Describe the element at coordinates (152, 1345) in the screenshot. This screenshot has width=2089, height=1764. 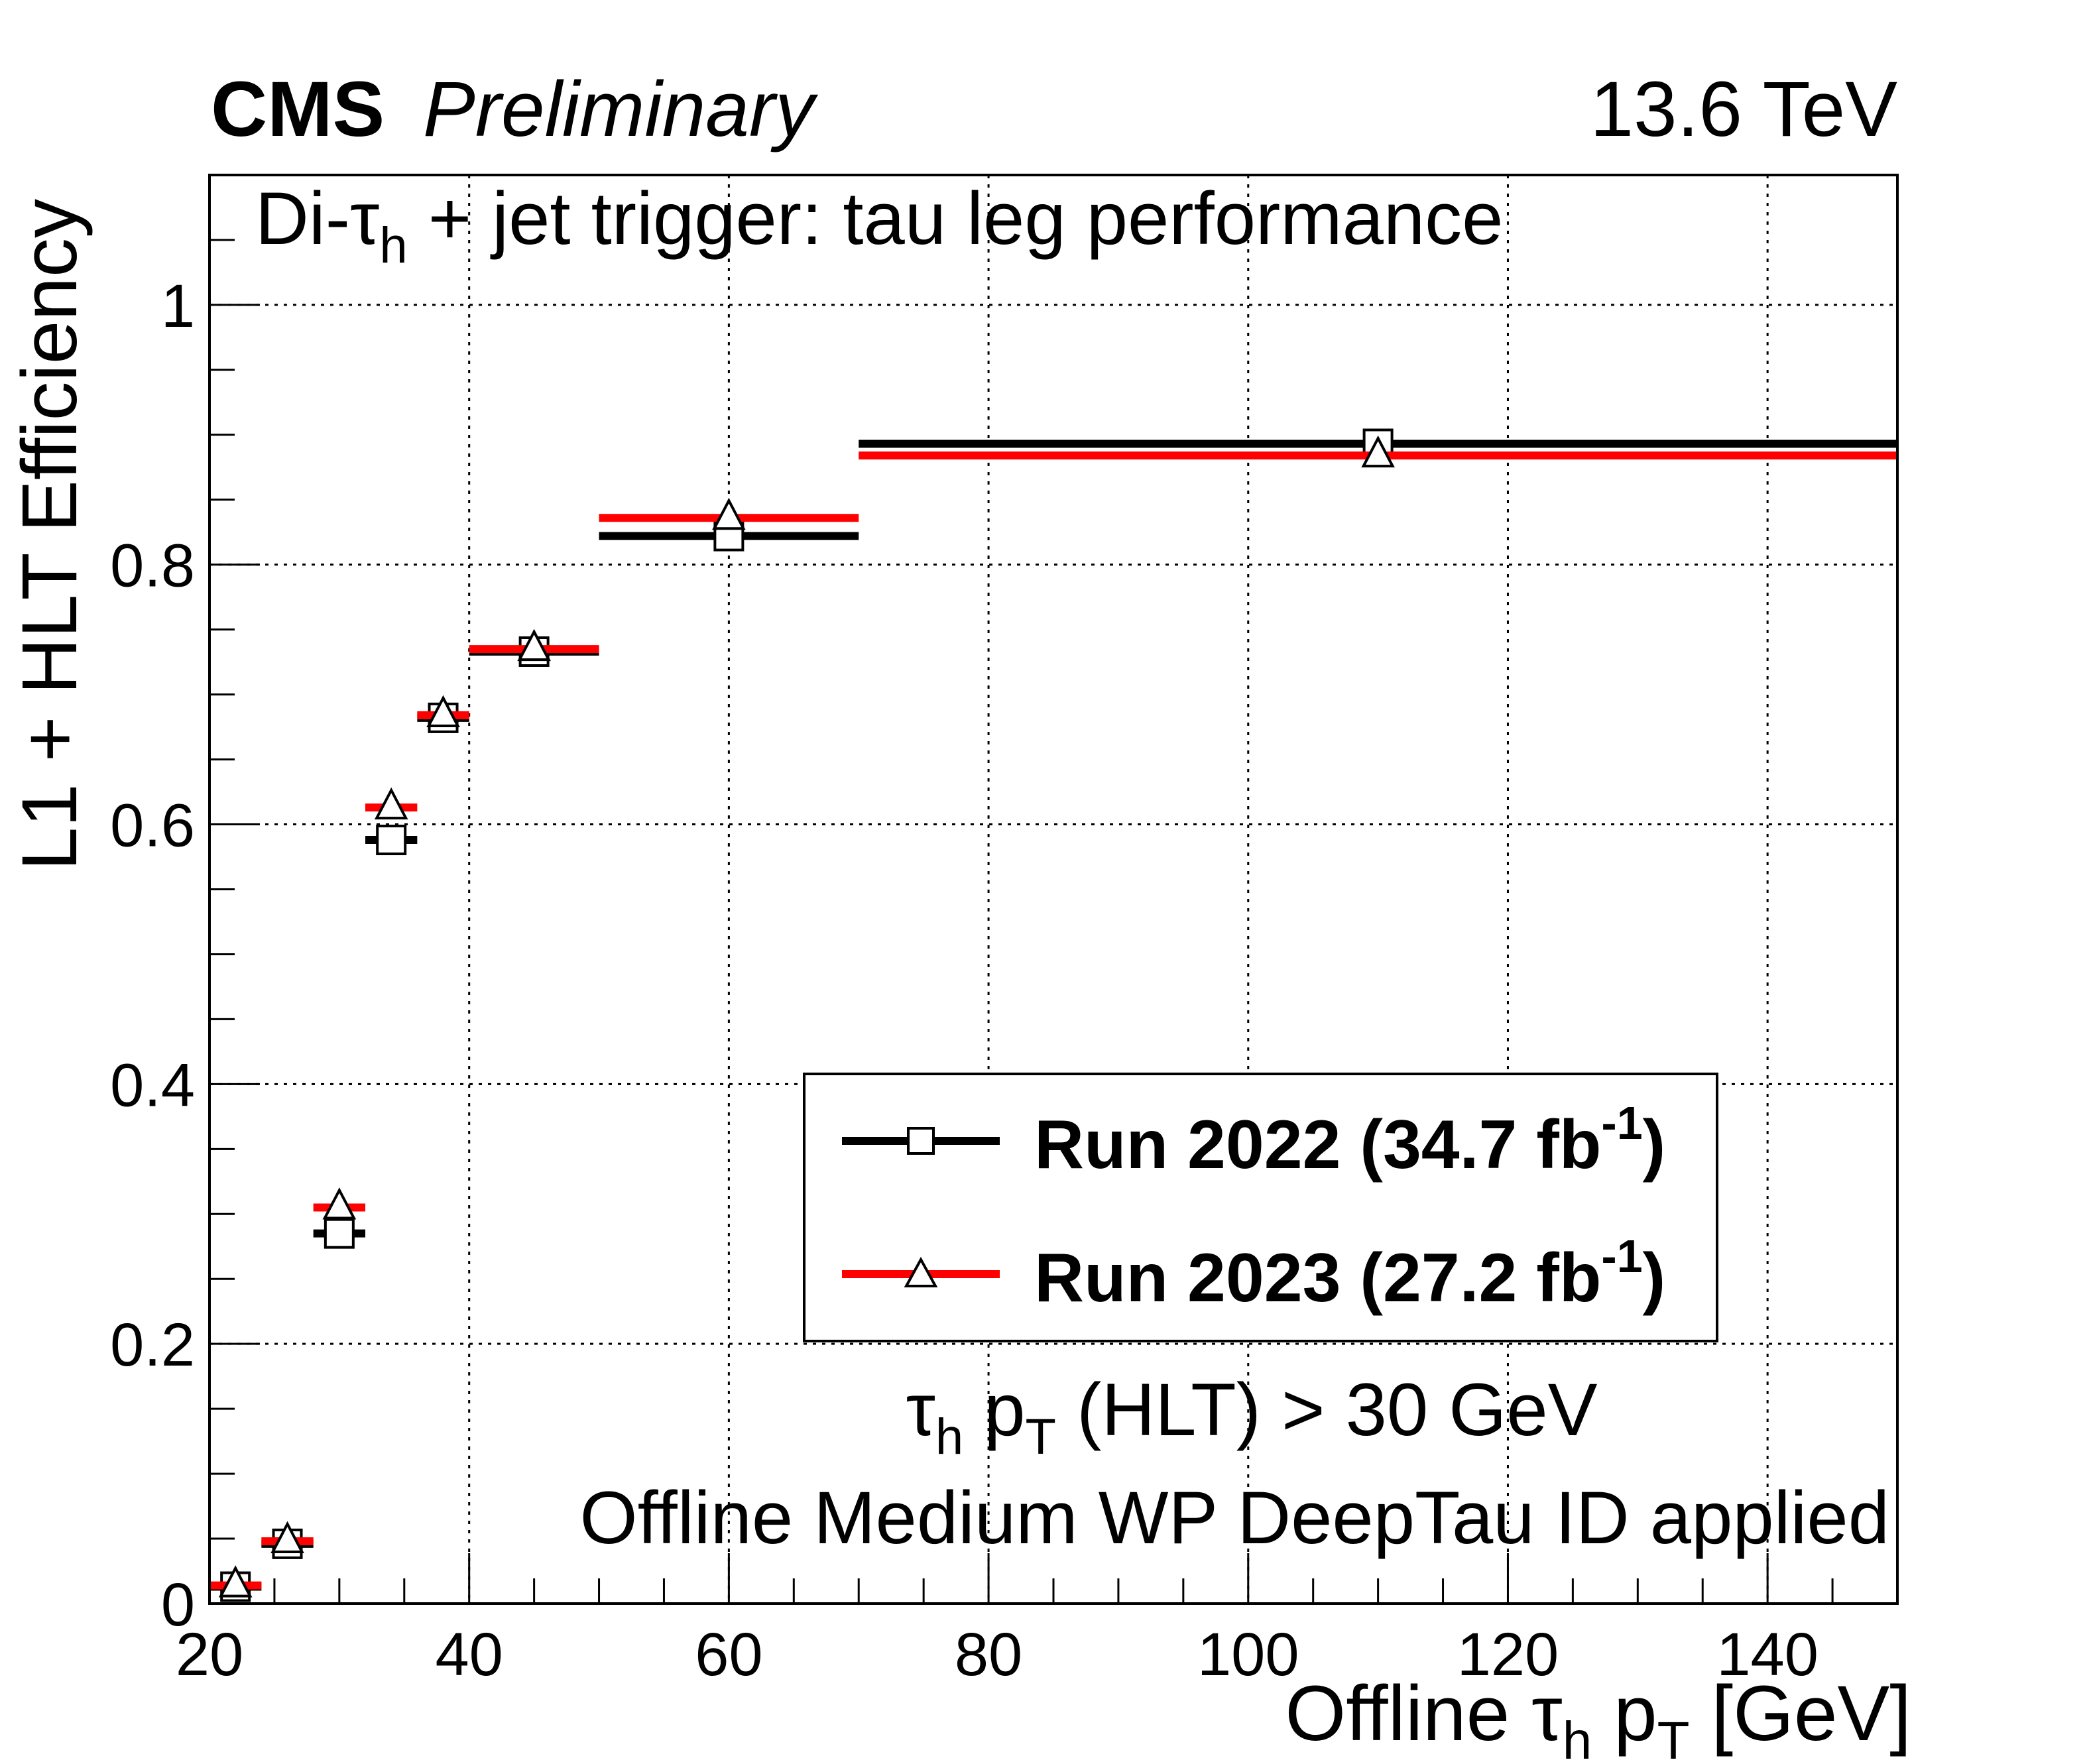
I see `y-tick-label: 0.2` at that location.